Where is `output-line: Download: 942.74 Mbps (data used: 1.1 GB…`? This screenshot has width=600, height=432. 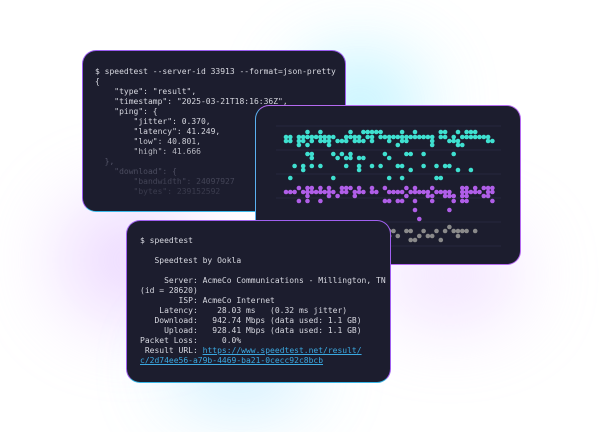
output-line: Download: 942.74 Mbps (data used: 1.1 GB… is located at coordinates (251, 320).